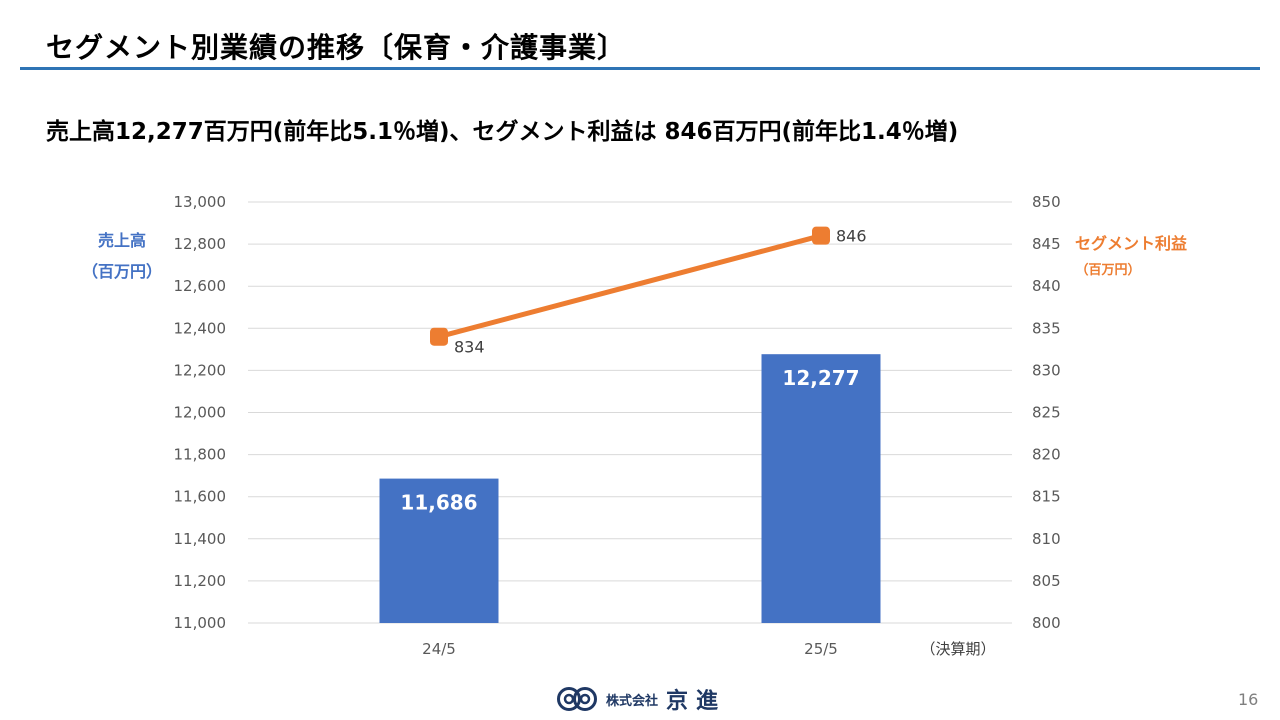 The width and height of the screenshot is (1280, 720). Describe the element at coordinates (200, 328) in the screenshot. I see `left-tick-label: 12,400` at that location.